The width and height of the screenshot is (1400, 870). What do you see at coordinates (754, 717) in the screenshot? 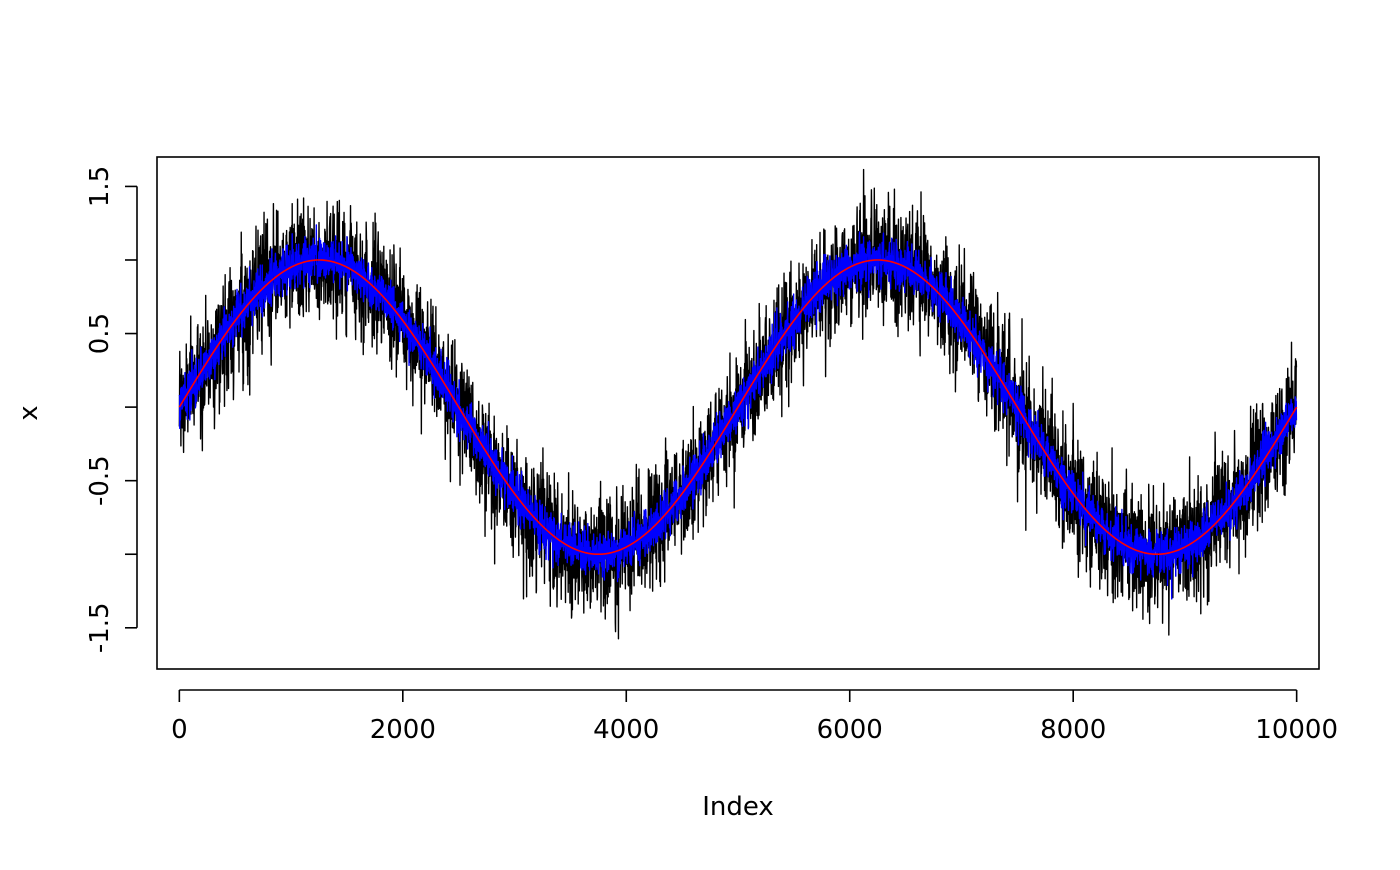
I see `x-axis: 0 2000 4000 6000 8000 10000` at bounding box center [754, 717].